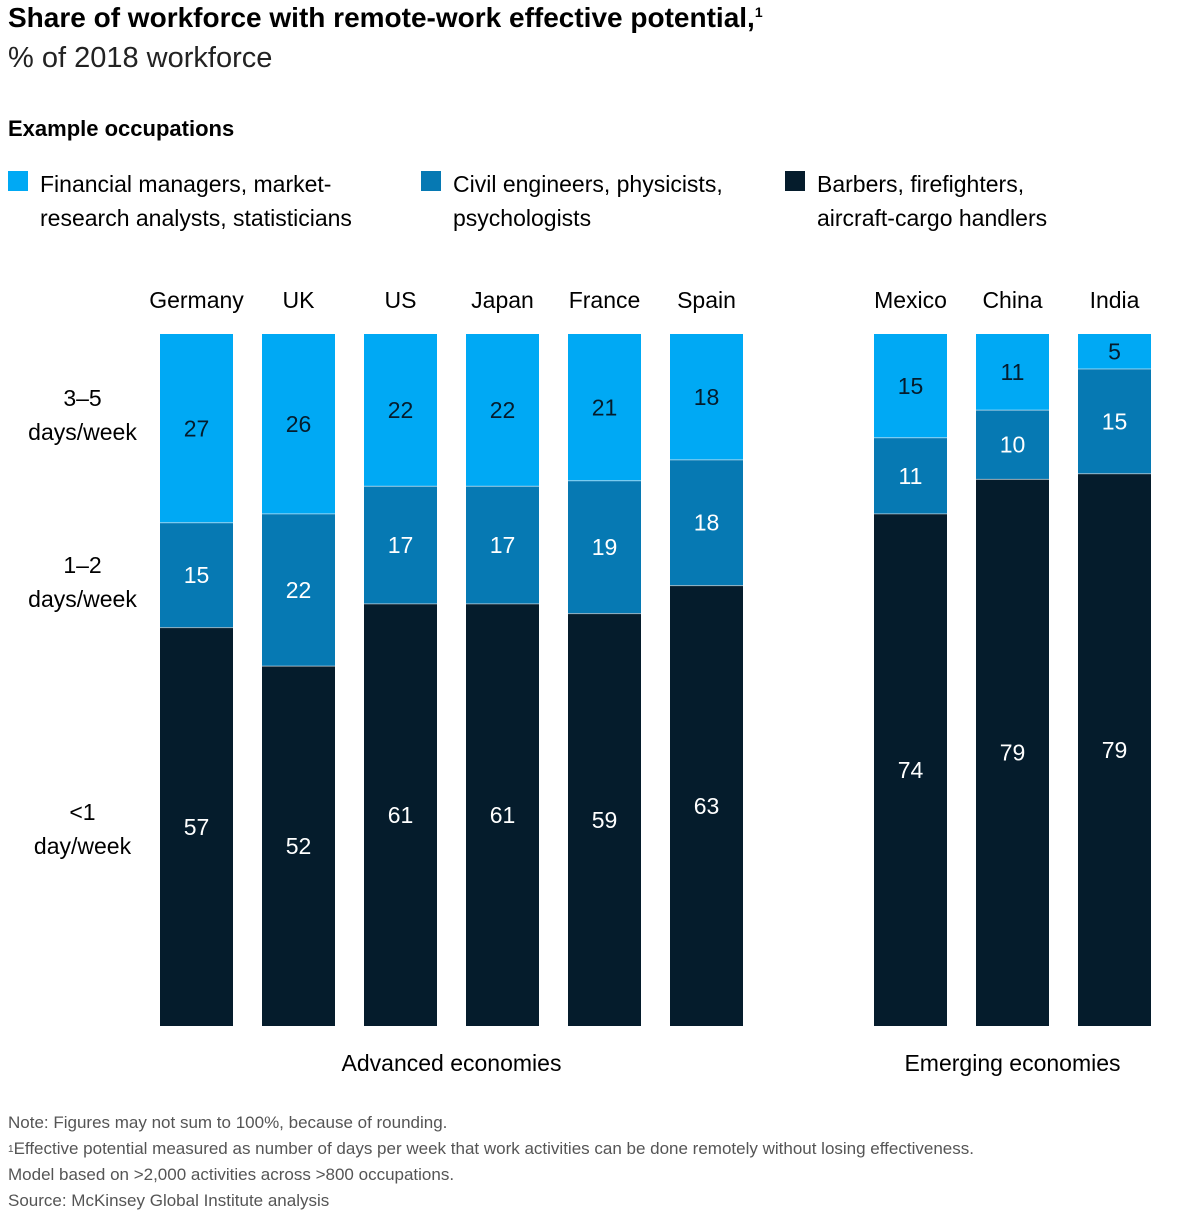  Describe the element at coordinates (605, 300) in the screenshot. I see `category-label-france: France` at that location.